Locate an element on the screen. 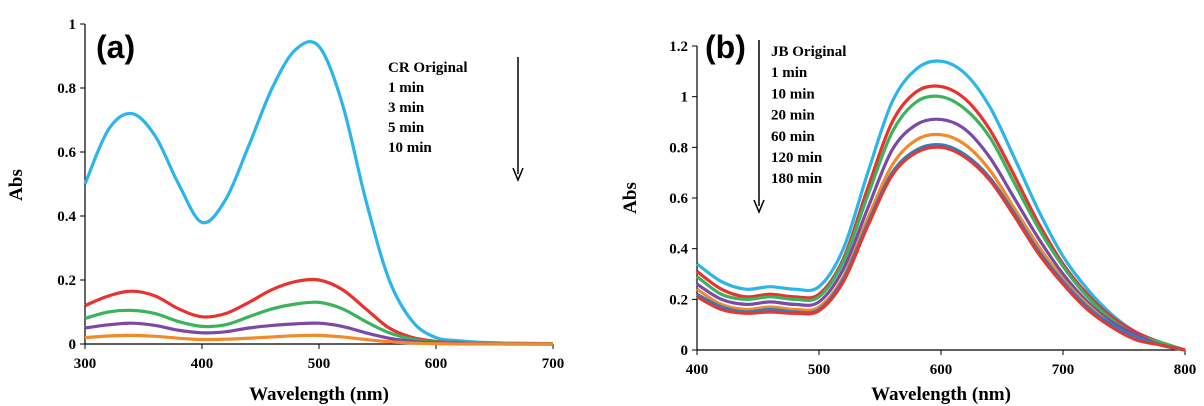 Image resolution: width=1204 pixels, height=406 pixels. x-tick-label: 300 is located at coordinates (85, 364).